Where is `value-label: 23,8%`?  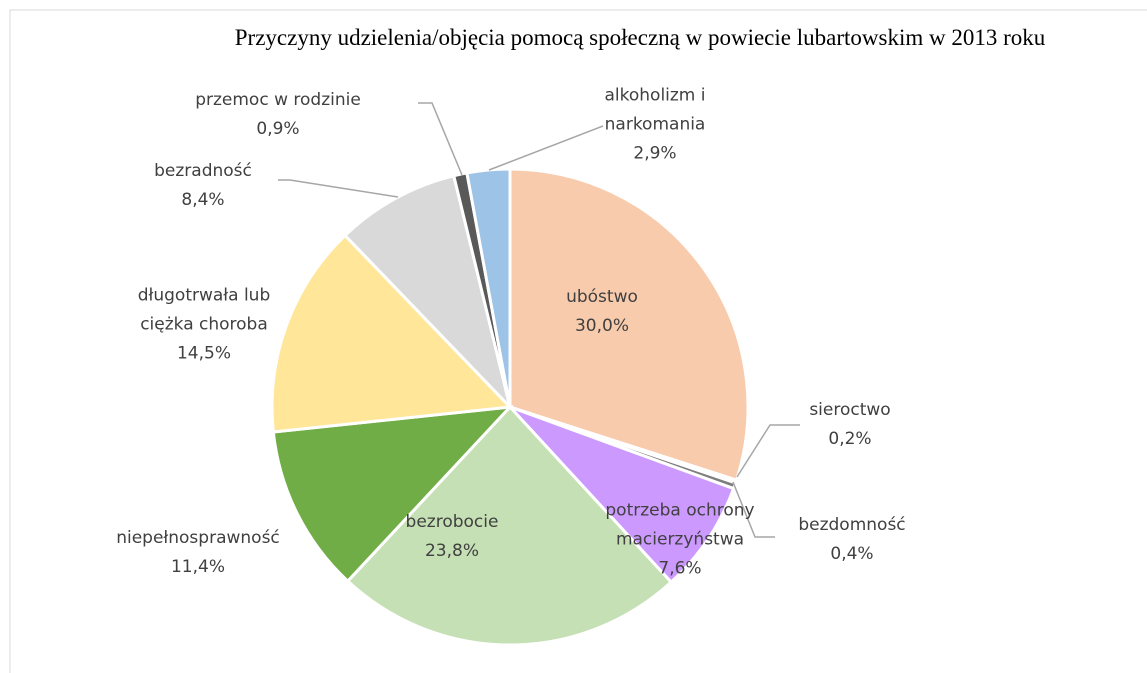 value-label: 23,8% is located at coordinates (451, 551).